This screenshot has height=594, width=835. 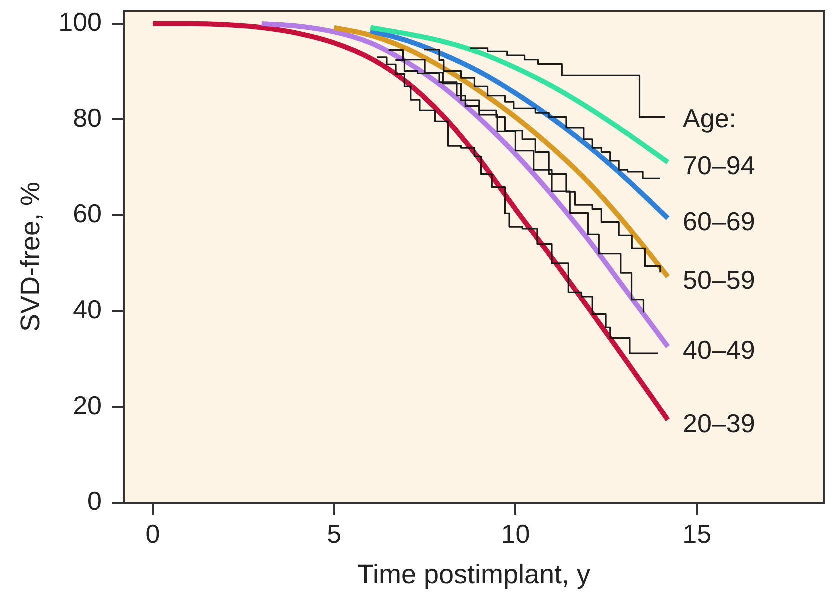 I want to click on y-tick-label: 40, so click(x=87, y=309).